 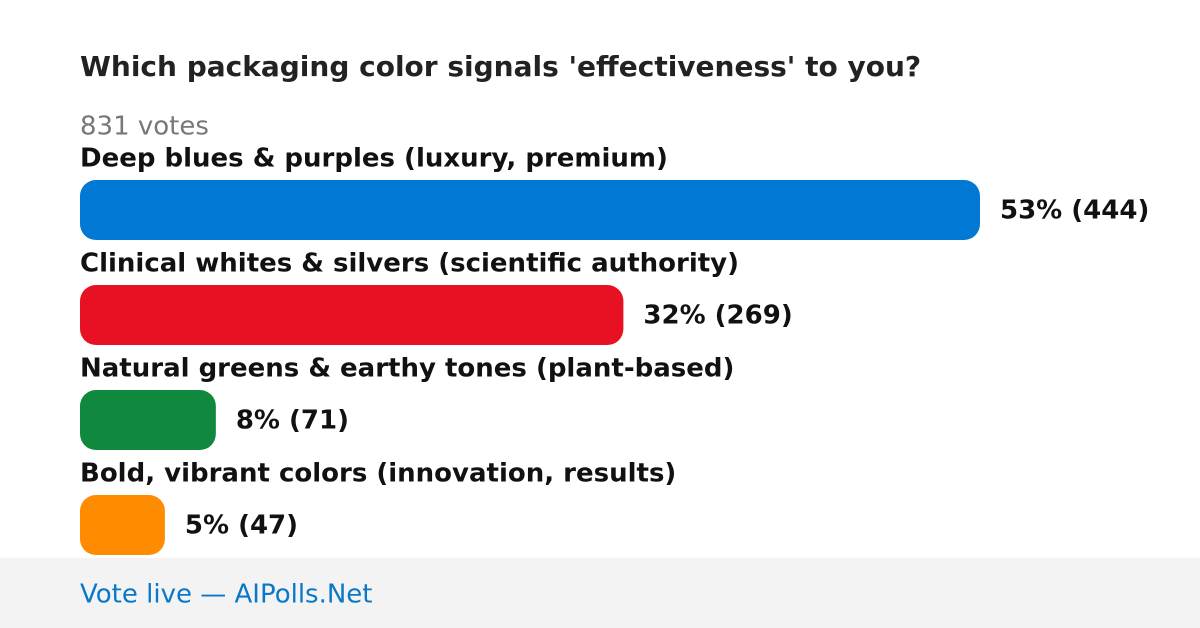 What do you see at coordinates (292, 421) in the screenshot?
I see `value-label: 8% (71)` at bounding box center [292, 421].